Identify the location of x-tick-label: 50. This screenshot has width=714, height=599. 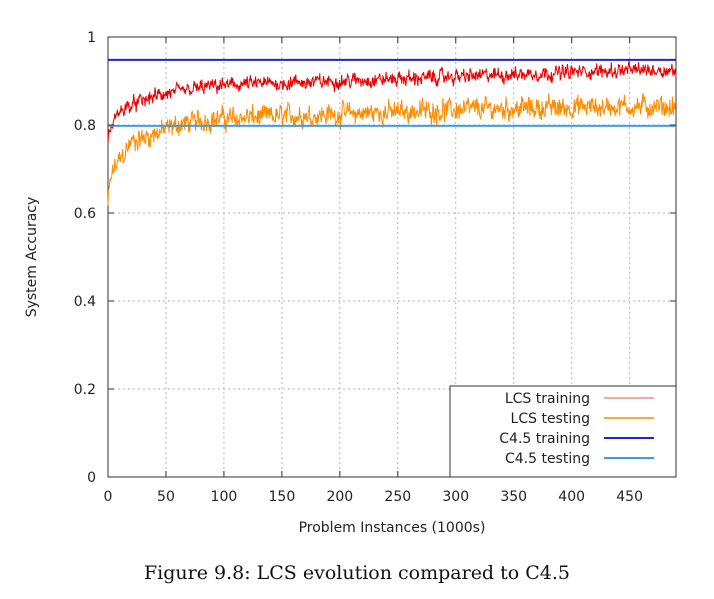
(166, 497).